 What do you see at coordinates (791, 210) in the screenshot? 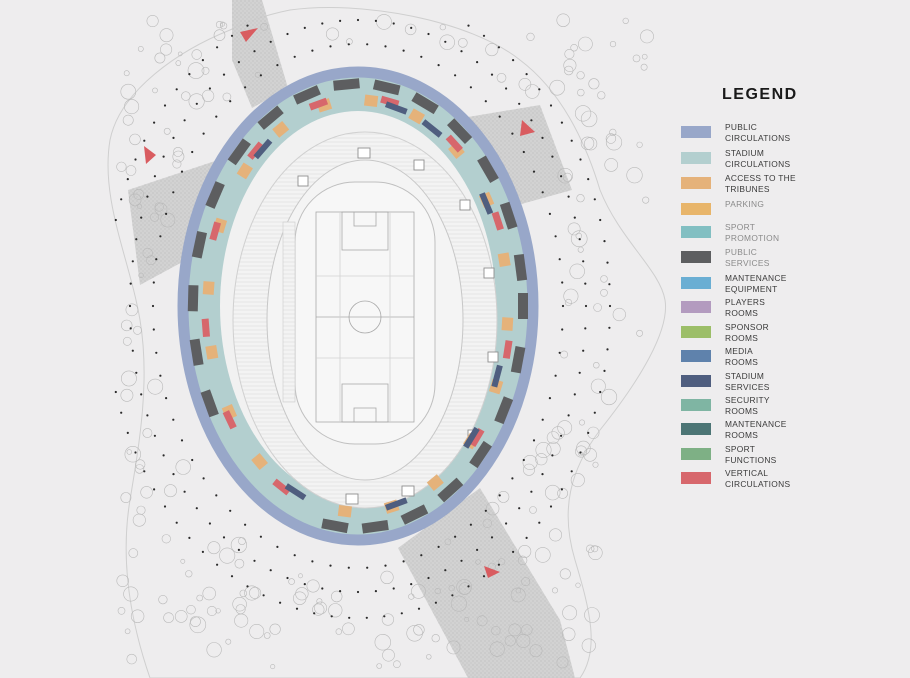
I see `legend-item-parking: PARKING` at bounding box center [791, 210].